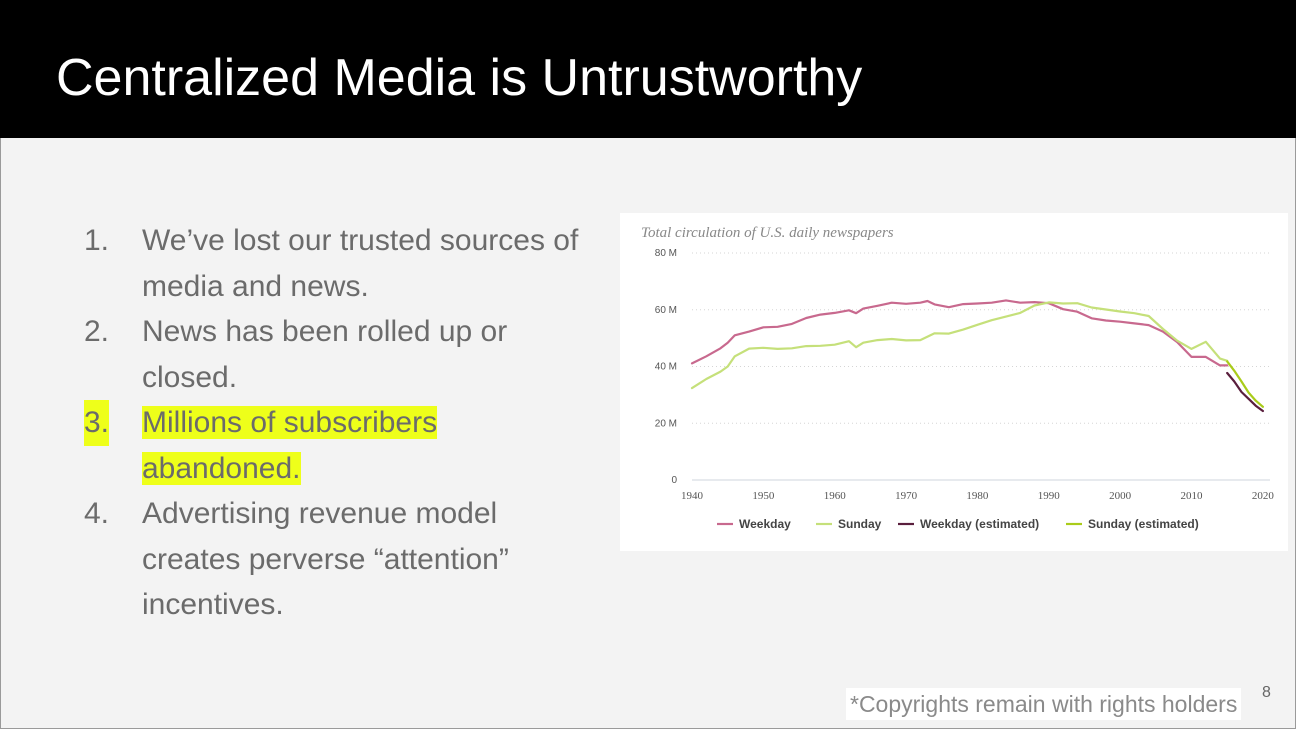 Image resolution: width=1296 pixels, height=729 pixels. Describe the element at coordinates (666, 423) in the screenshot. I see `y-tick-label: 20 M` at that location.